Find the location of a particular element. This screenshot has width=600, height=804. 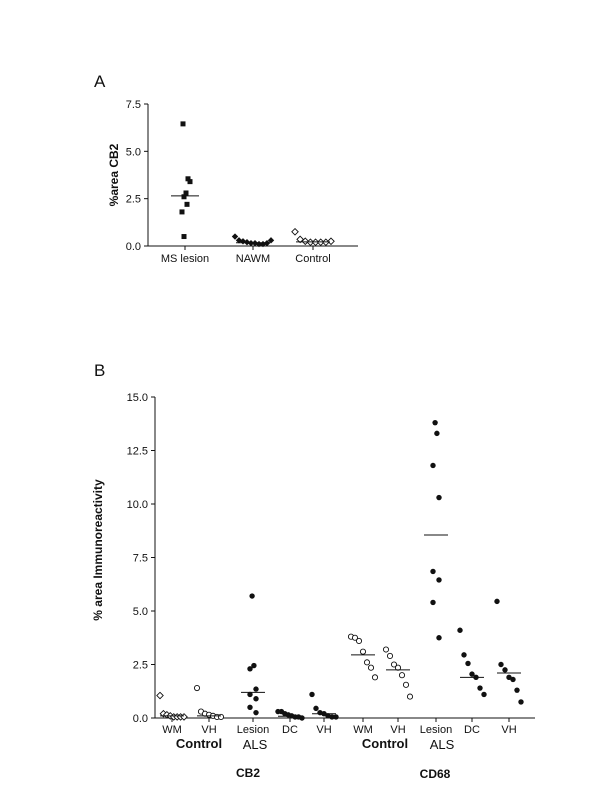

panel-b-y-tick-label: 2.5 is located at coordinates (140, 666).